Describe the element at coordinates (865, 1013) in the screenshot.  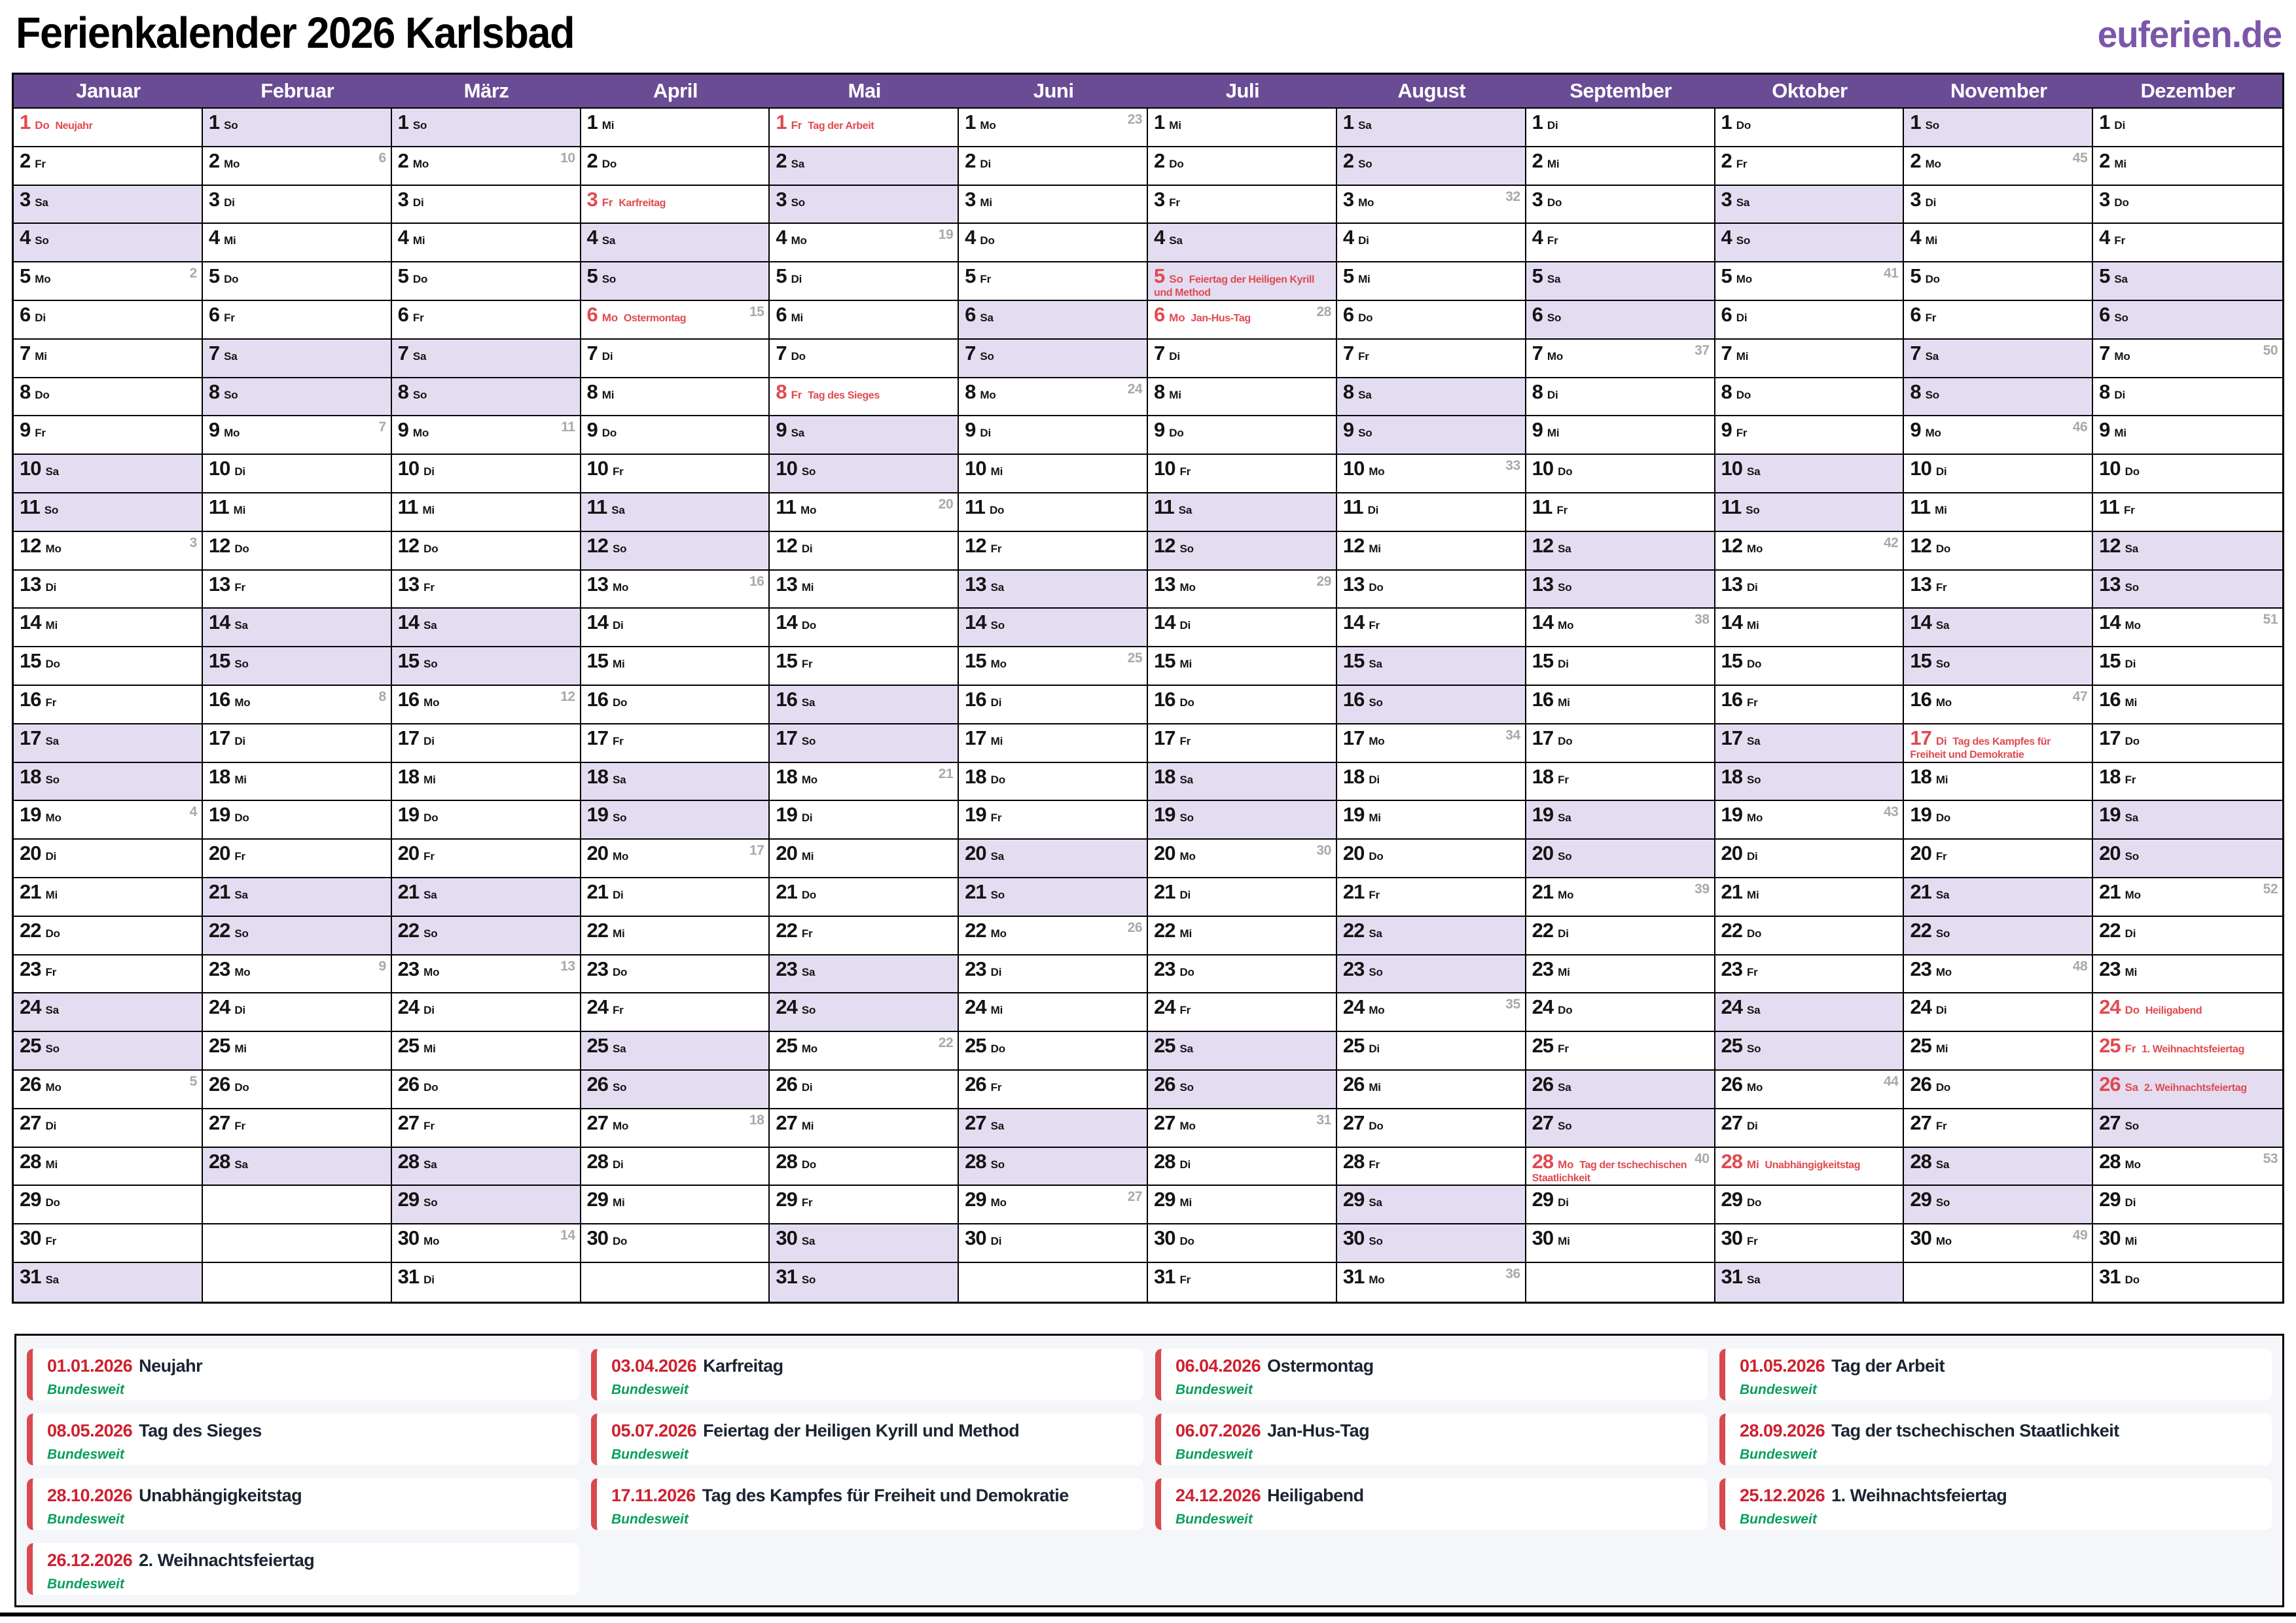
I see `day-cell: 24 So` at that location.